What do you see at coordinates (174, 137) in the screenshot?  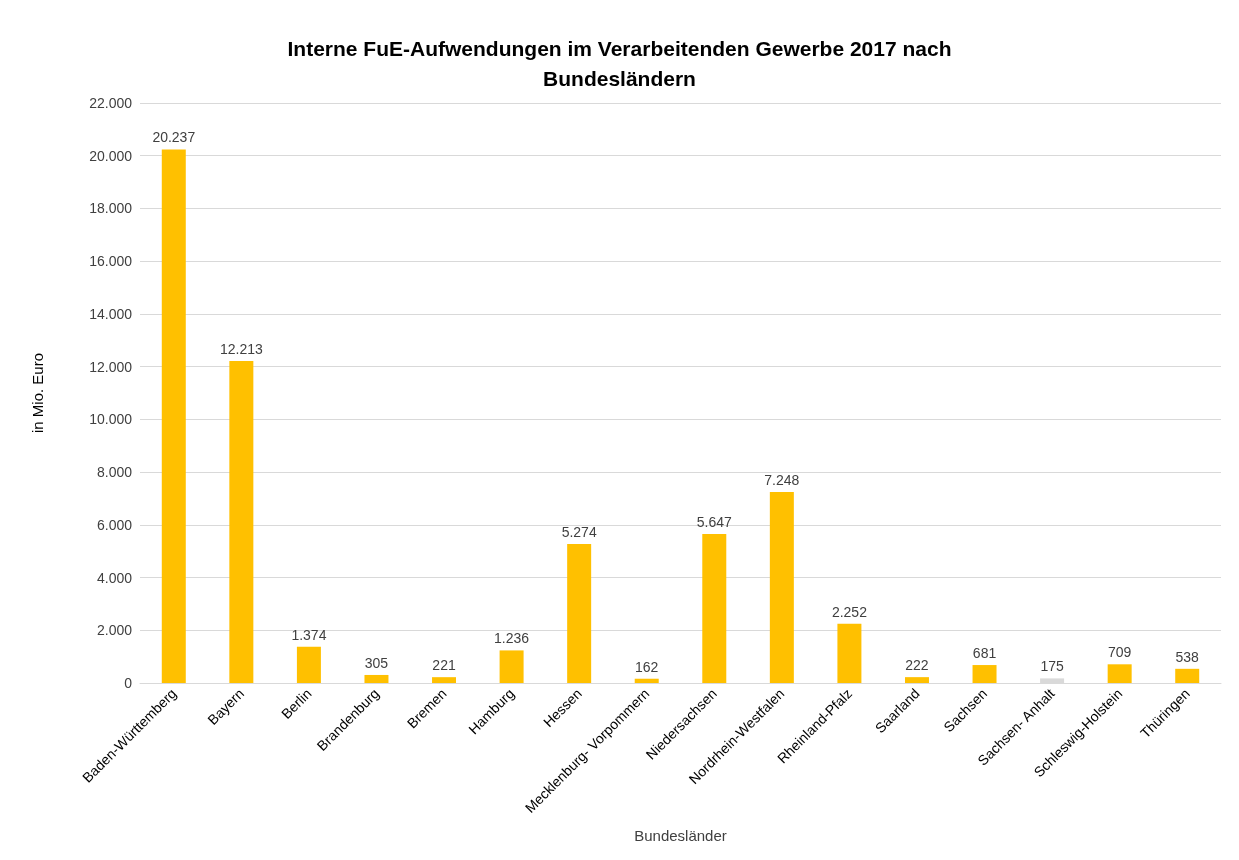 I see `data-label: 20.237` at bounding box center [174, 137].